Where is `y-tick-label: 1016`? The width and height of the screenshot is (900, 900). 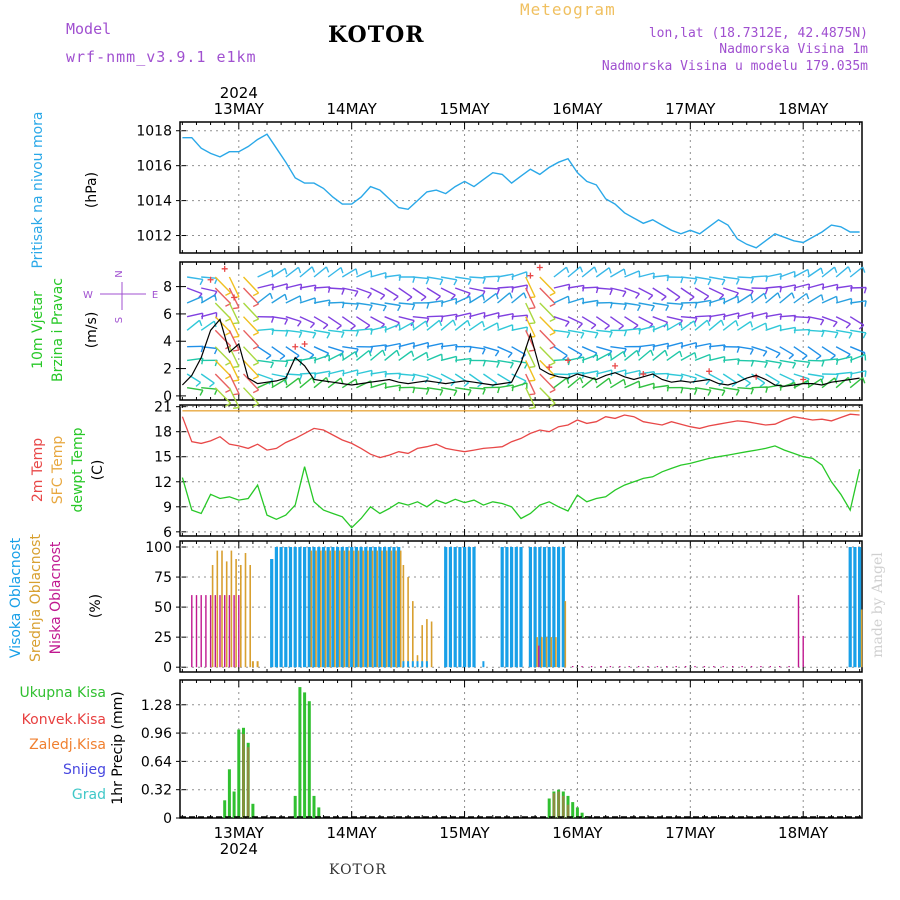
y-tick-label: 1016 is located at coordinates (154, 167).